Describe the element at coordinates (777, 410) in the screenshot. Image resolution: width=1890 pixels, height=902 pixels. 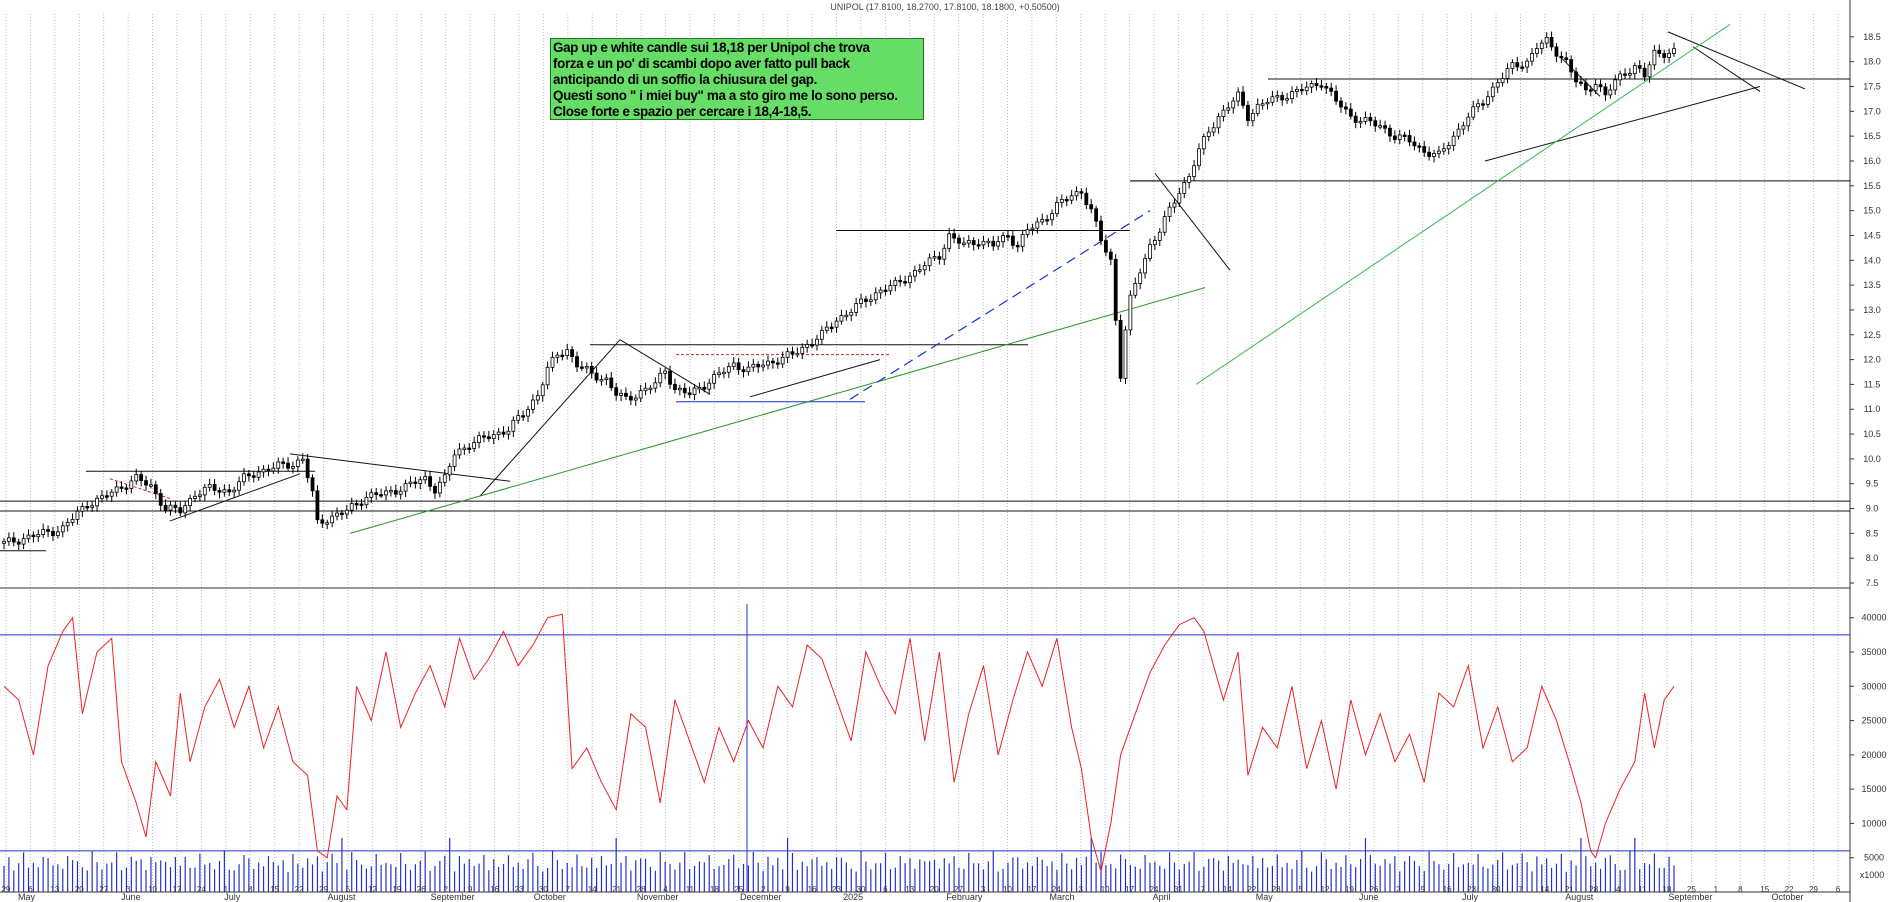
I see `green-trend-line` at that location.